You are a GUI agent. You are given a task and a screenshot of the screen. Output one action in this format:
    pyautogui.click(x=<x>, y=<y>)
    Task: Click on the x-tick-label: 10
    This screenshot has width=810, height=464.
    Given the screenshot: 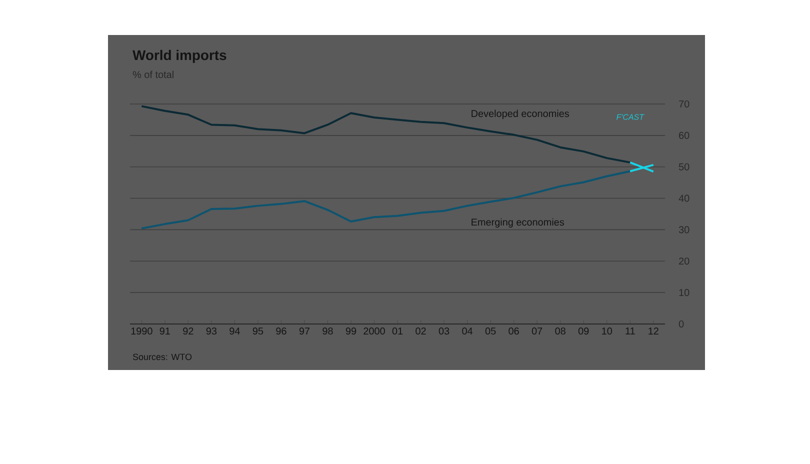 What is the action you would take?
    pyautogui.click(x=607, y=331)
    